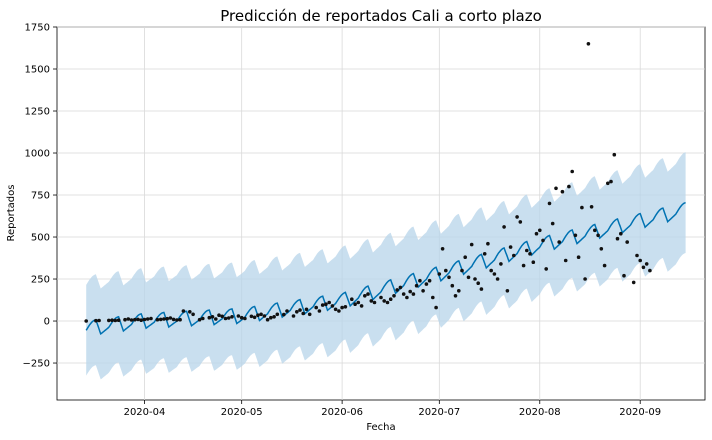 This screenshot has width=712, height=440. What do you see at coordinates (540, 412) in the screenshot?
I see `x-tick-label: 2020-08` at bounding box center [540, 412].